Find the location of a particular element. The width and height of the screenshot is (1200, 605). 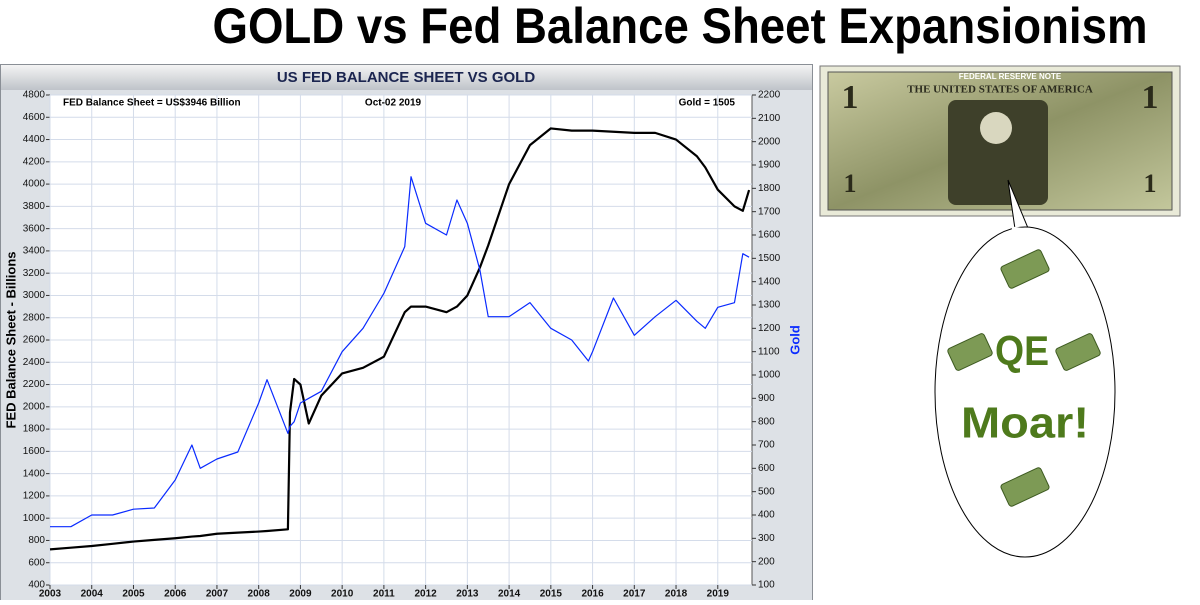

x-tick-label: 2015 is located at coordinates (551, 594).